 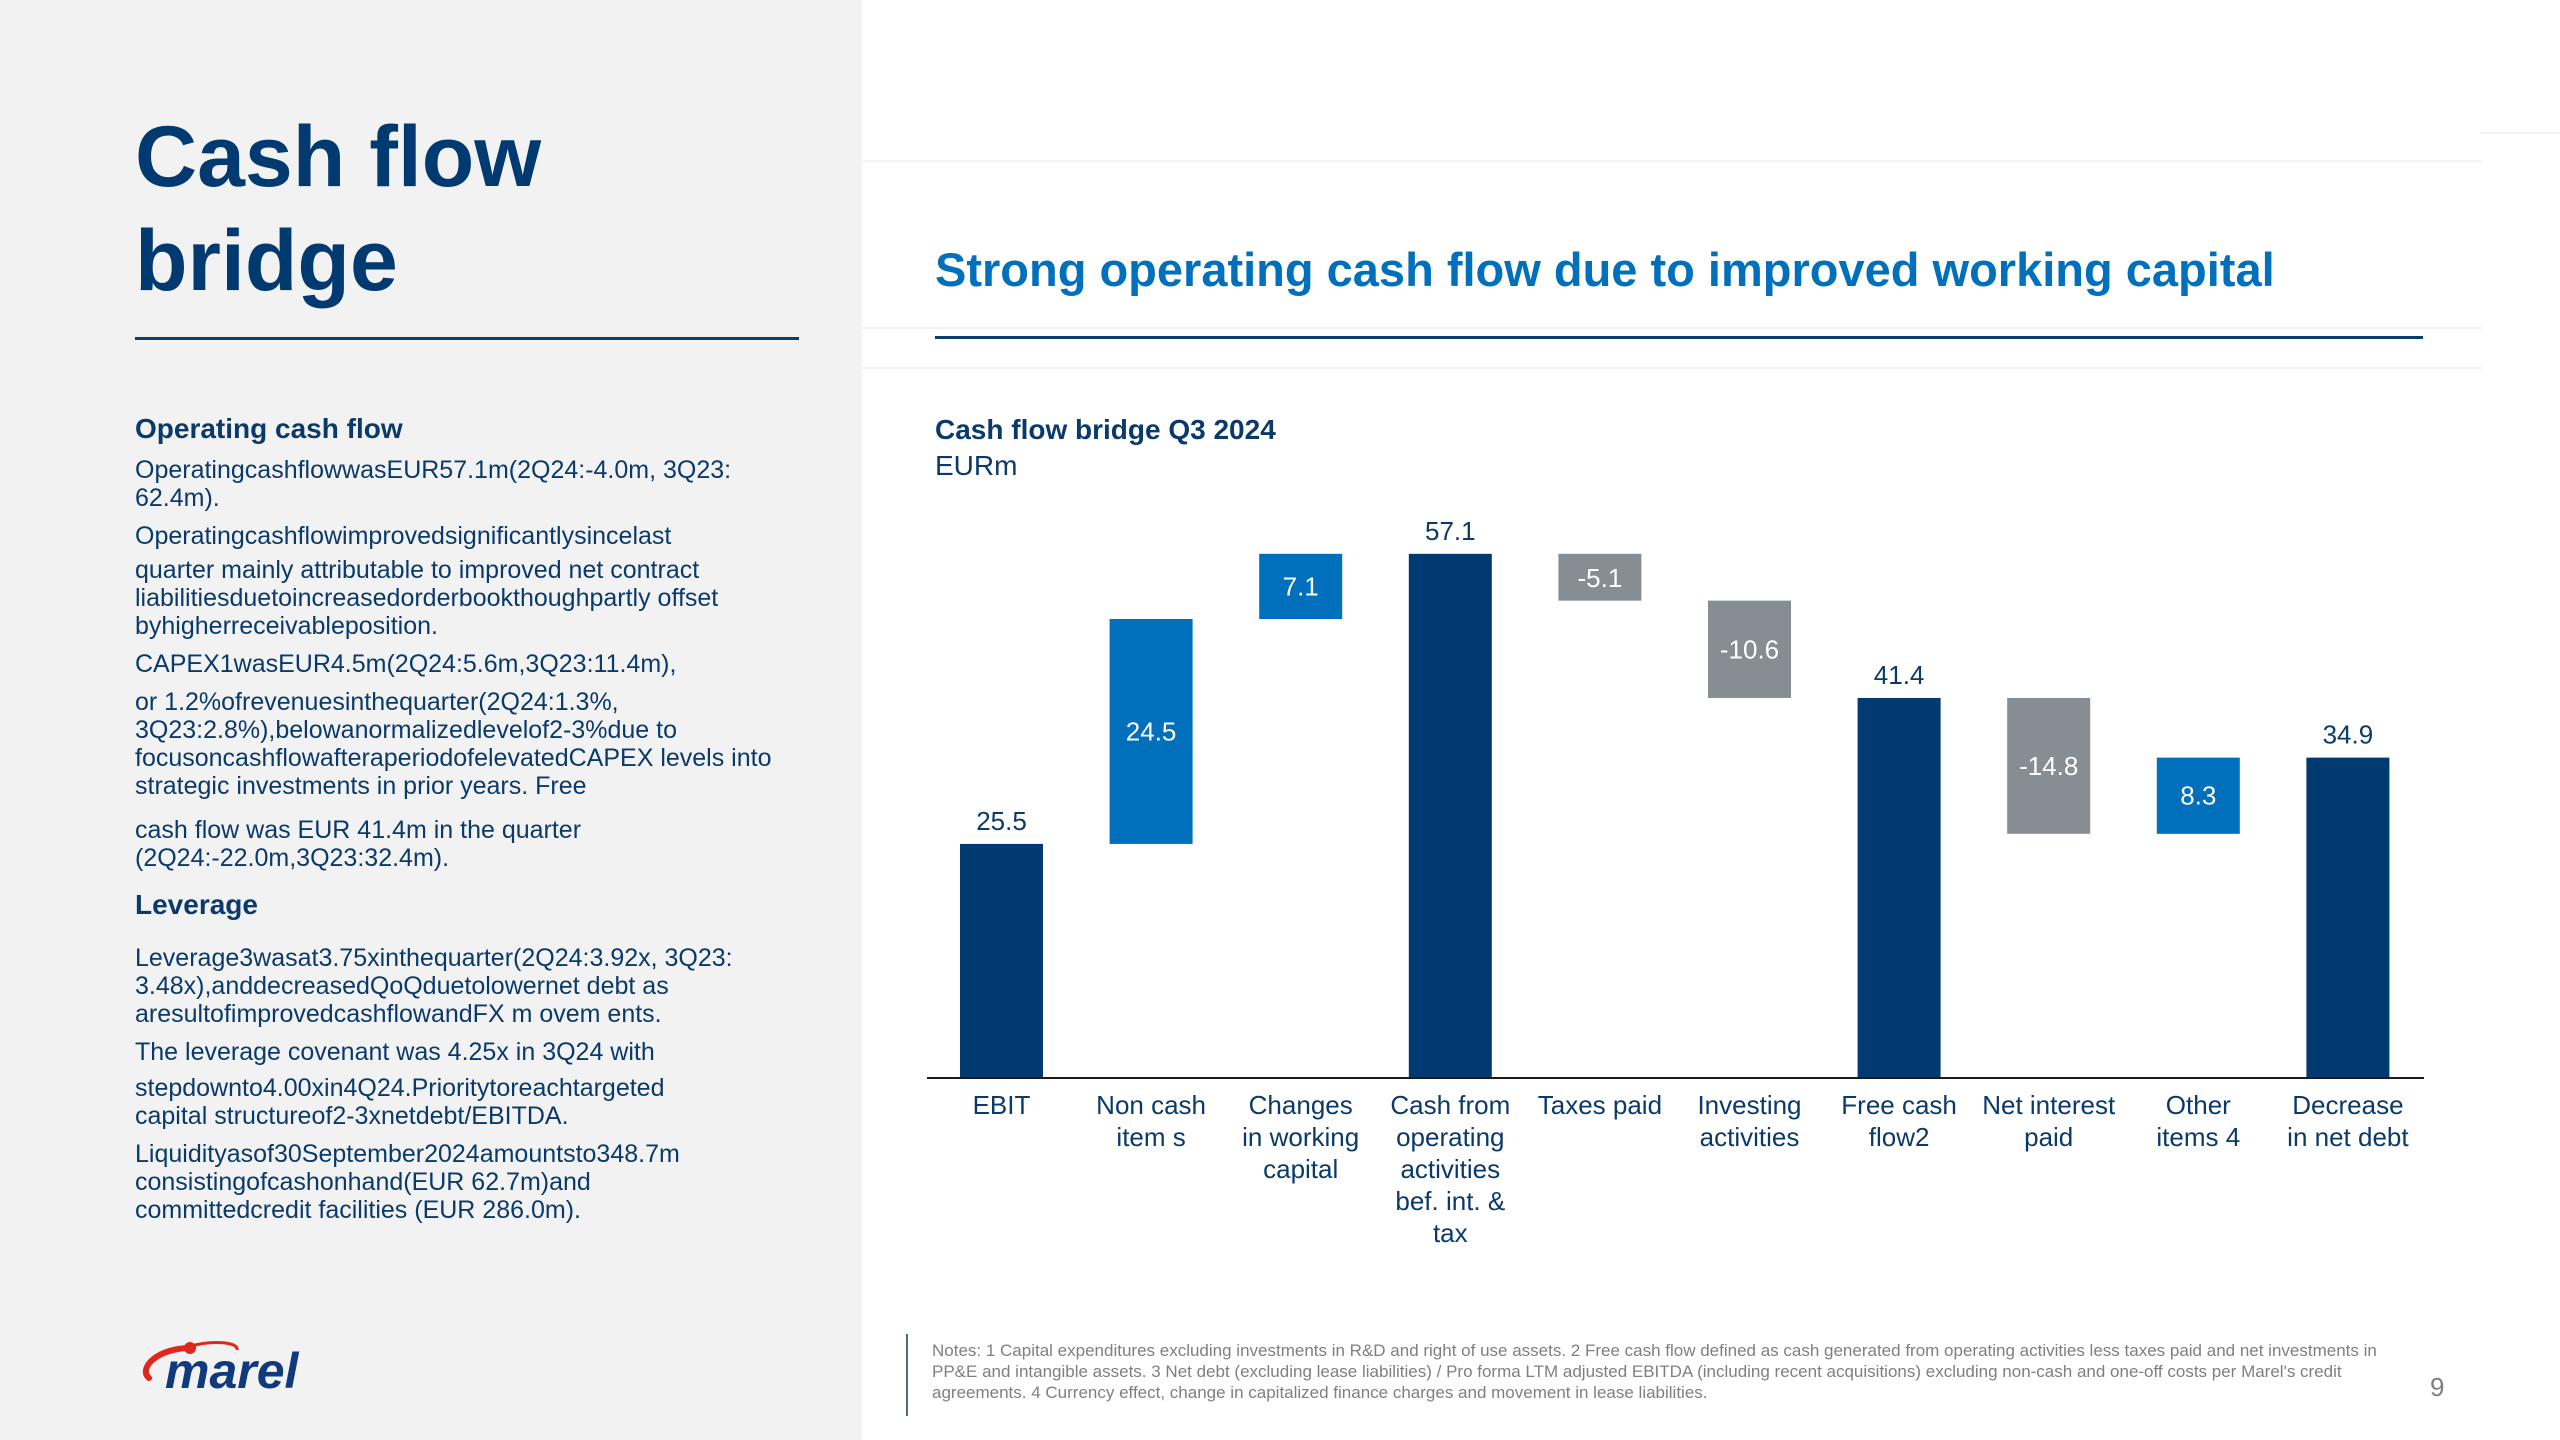 I want to click on page-number: 9, so click(x=2437, y=1387).